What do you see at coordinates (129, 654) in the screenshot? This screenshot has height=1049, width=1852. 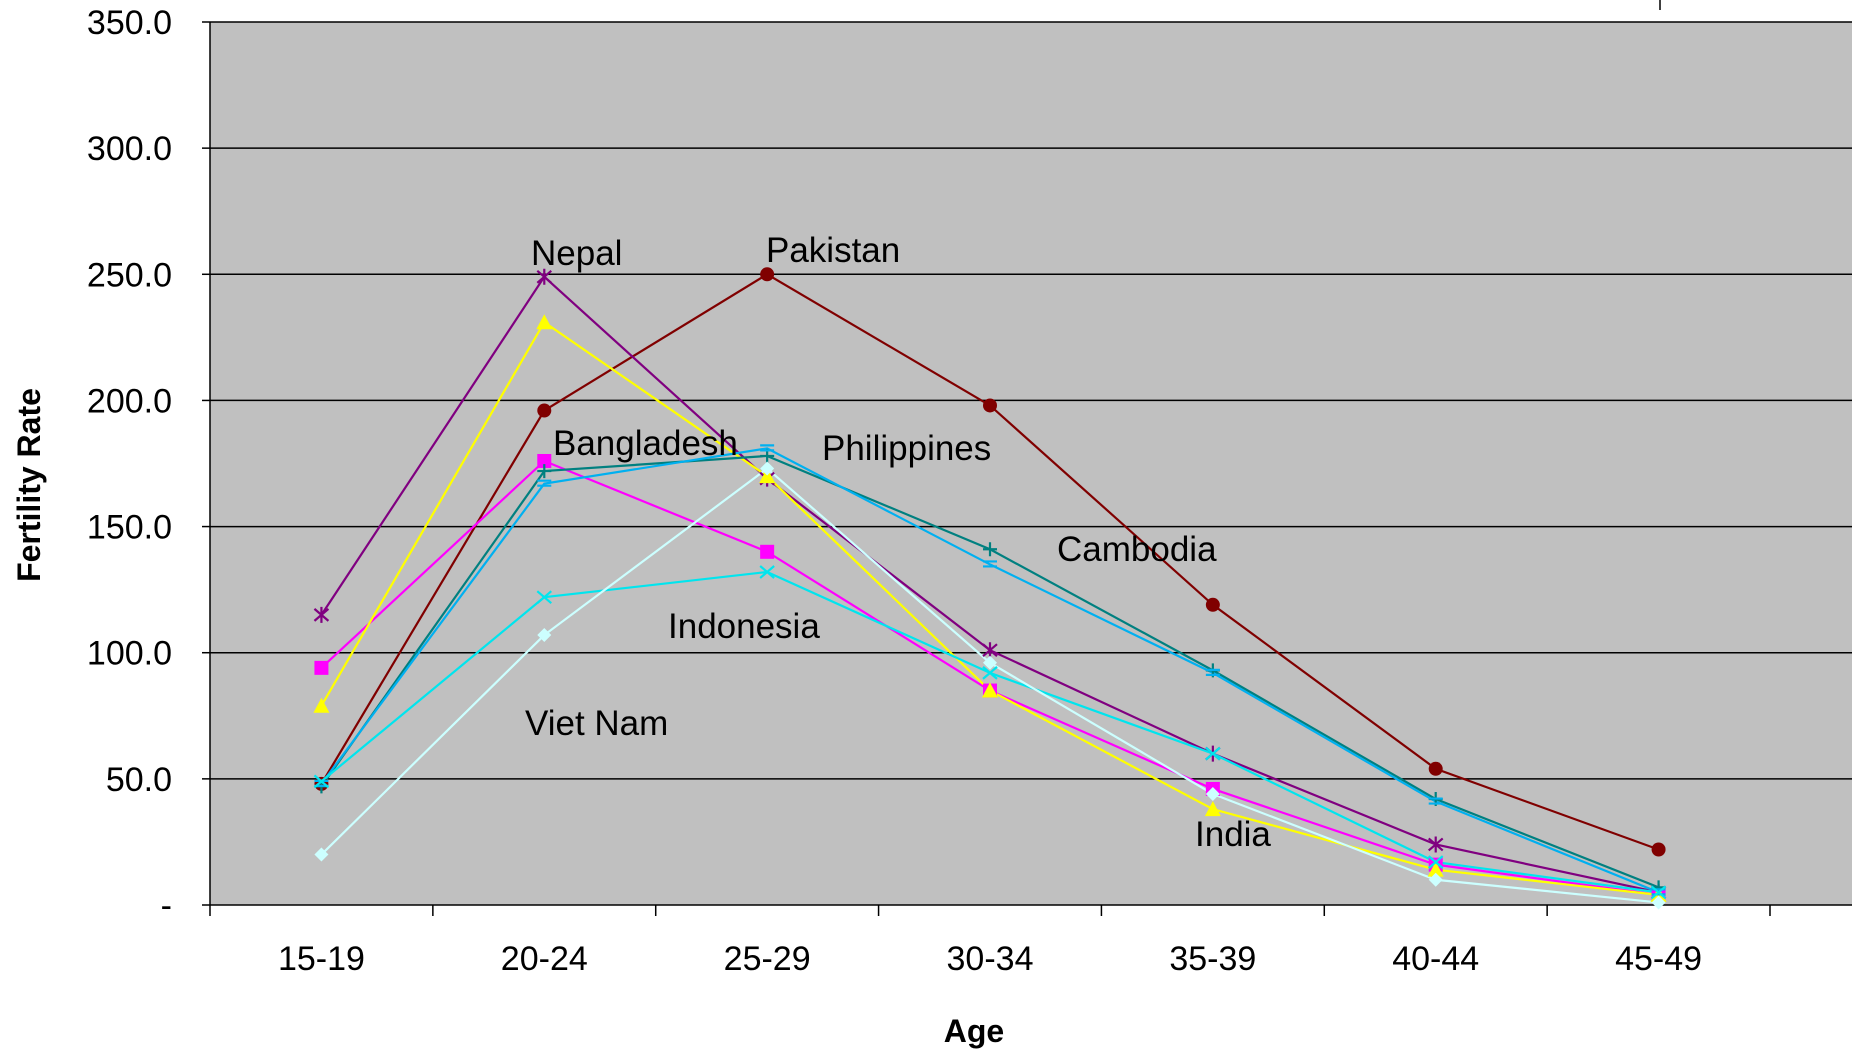 I see `y-tick-label: 100.0` at bounding box center [129, 654].